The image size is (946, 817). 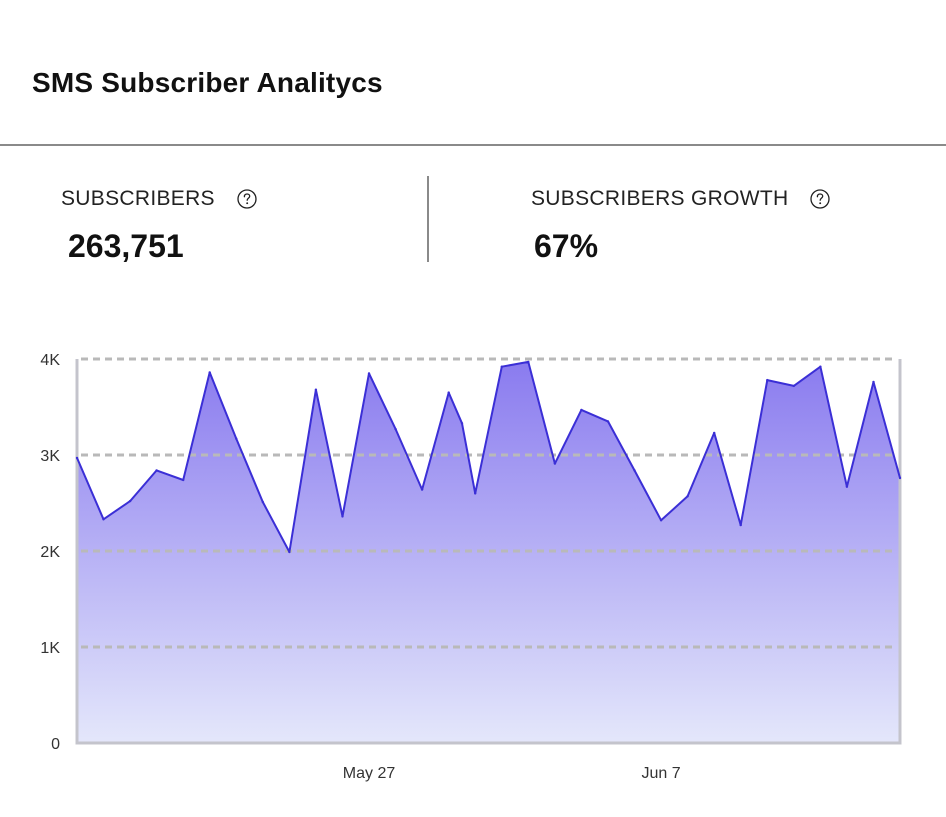 I want to click on subscribers-stat-header: SUBSCRIBERS, so click(x=159, y=199).